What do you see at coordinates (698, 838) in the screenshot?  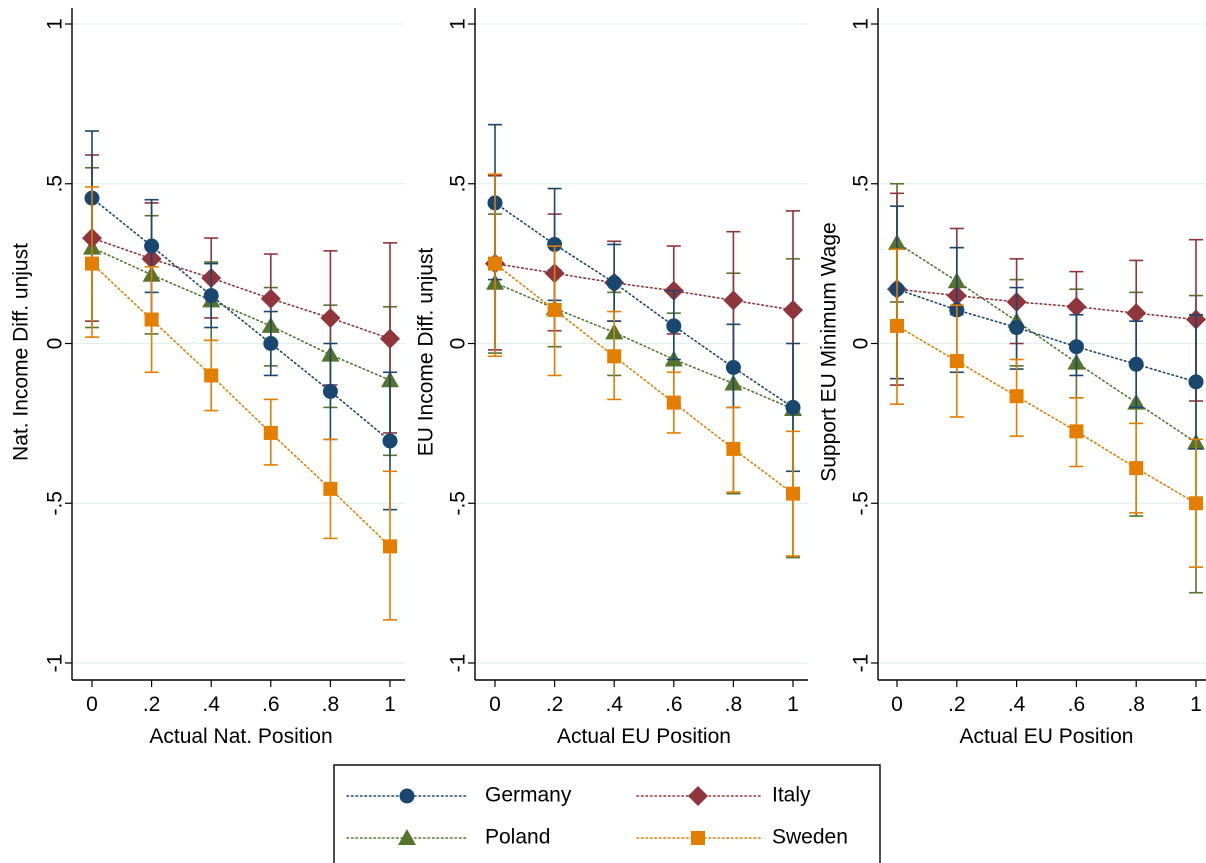 I see `legend-marker-sweden` at bounding box center [698, 838].